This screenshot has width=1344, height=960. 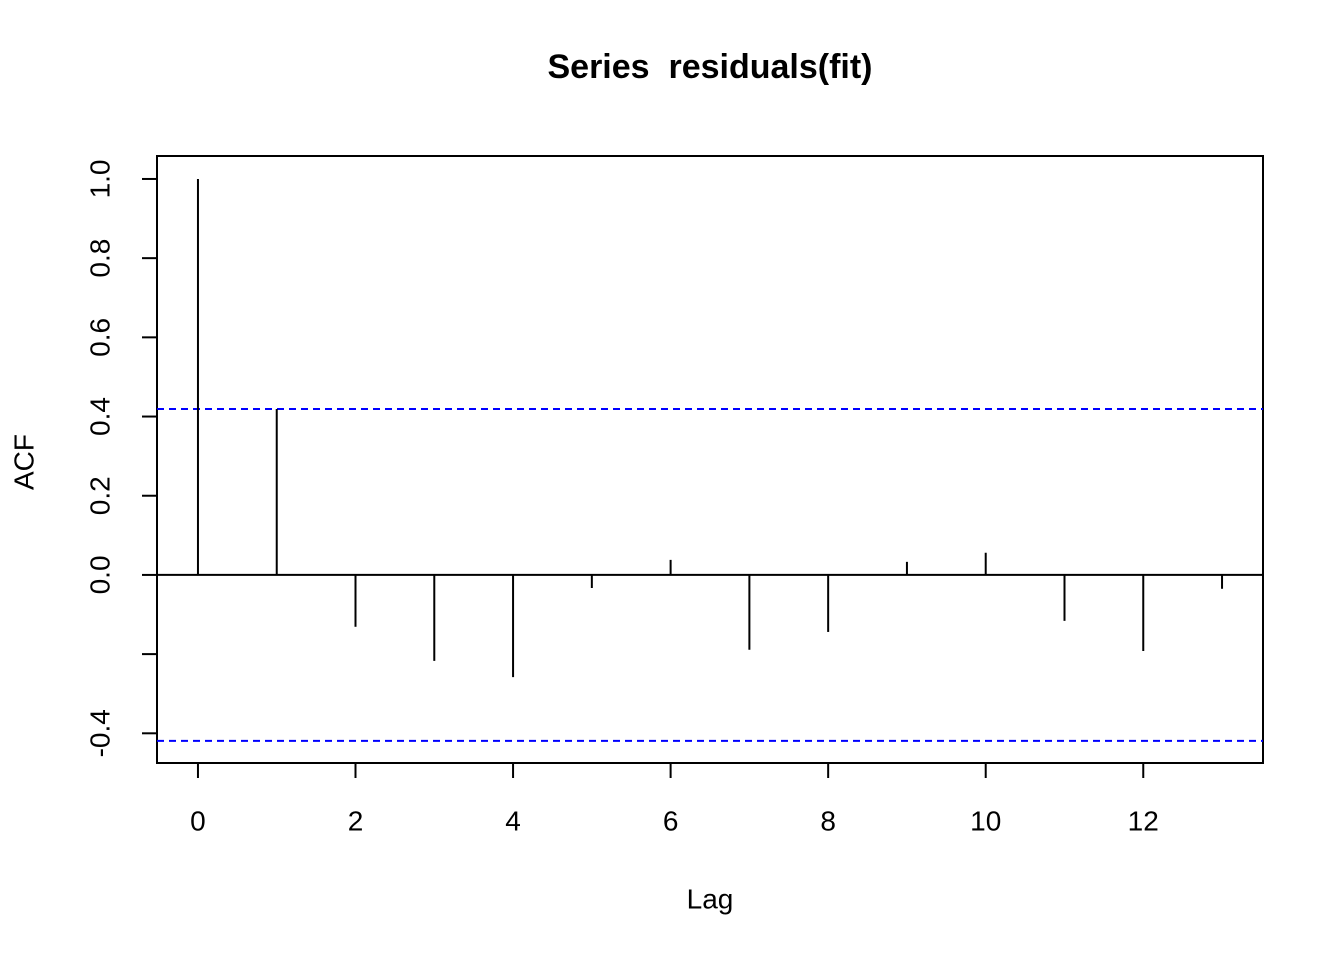 What do you see at coordinates (23, 462) in the screenshot?
I see `y-axis-label: ACF` at bounding box center [23, 462].